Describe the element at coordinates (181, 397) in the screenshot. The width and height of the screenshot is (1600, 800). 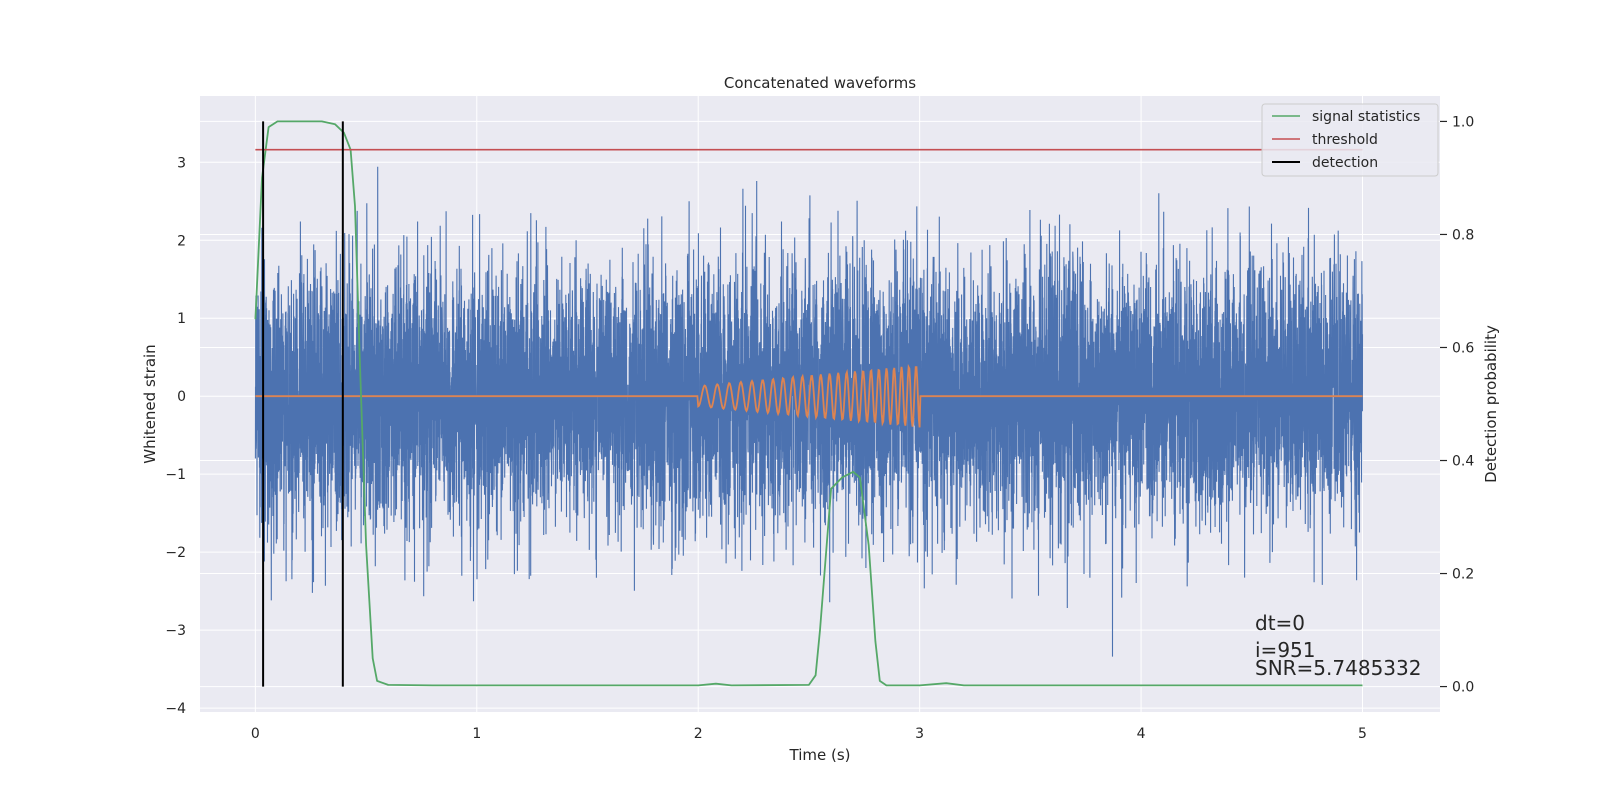
I see `y-tick-label: 0` at that location.